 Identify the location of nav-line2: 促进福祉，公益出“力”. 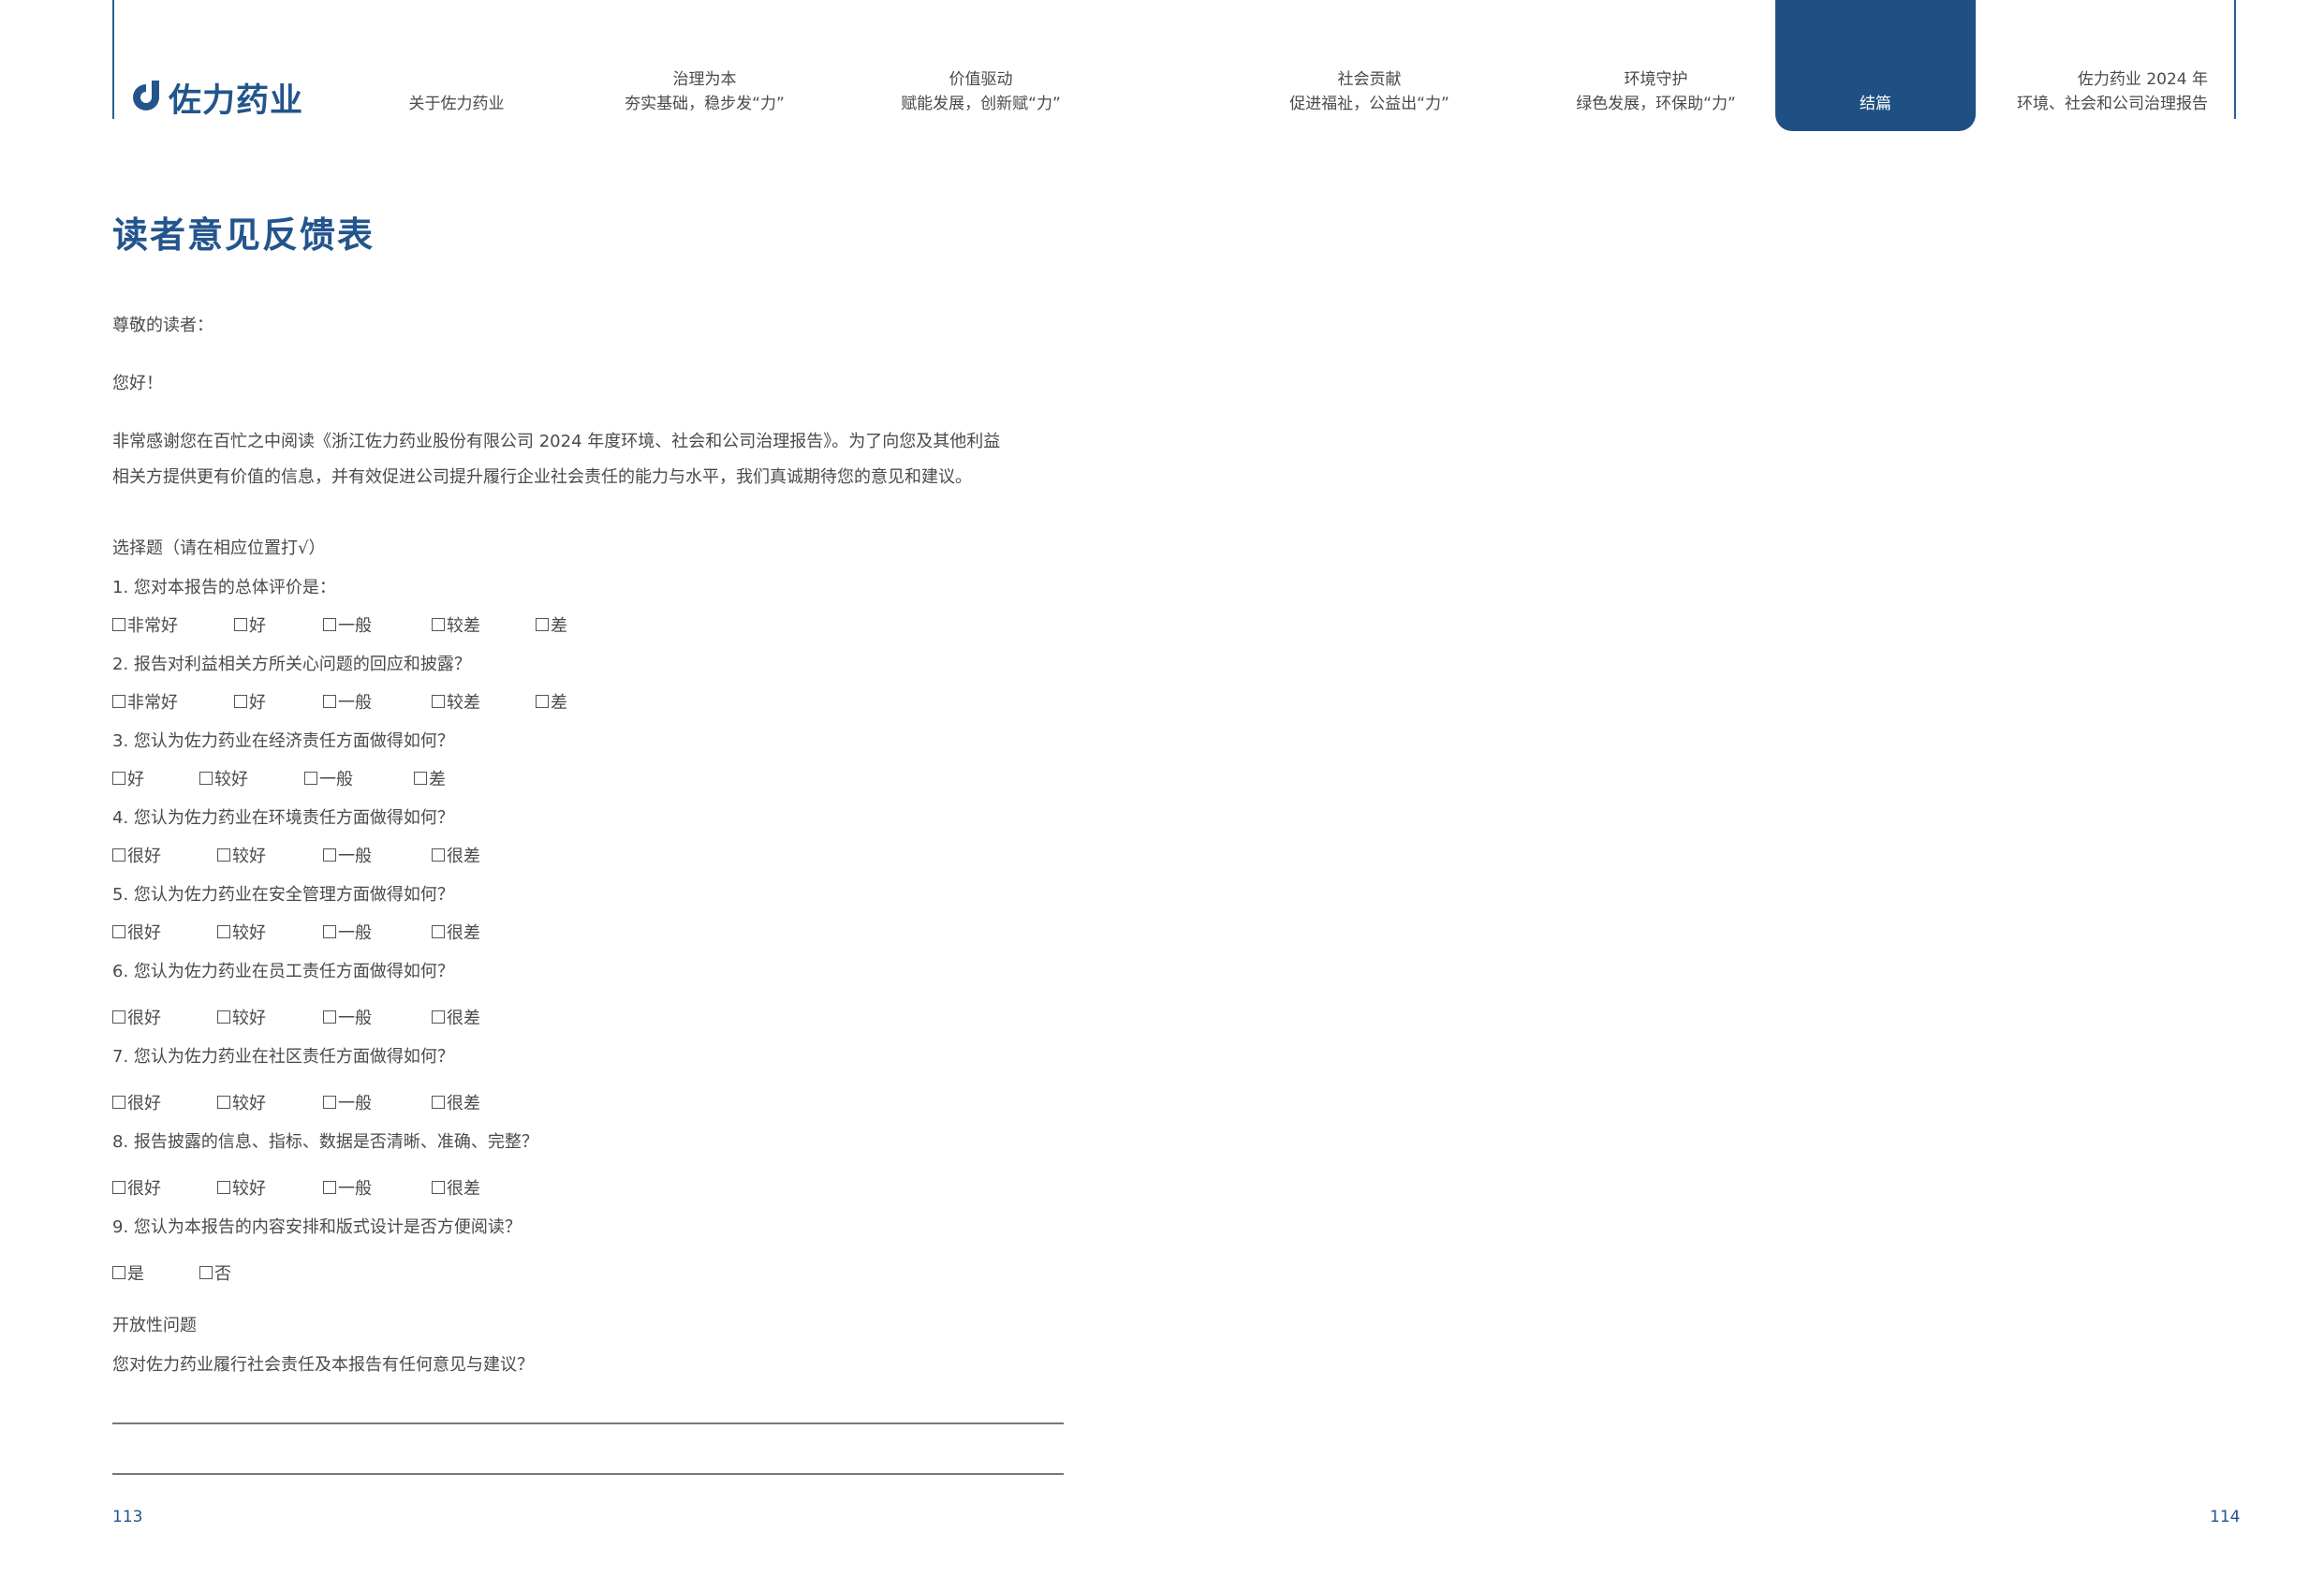
(1369, 104).